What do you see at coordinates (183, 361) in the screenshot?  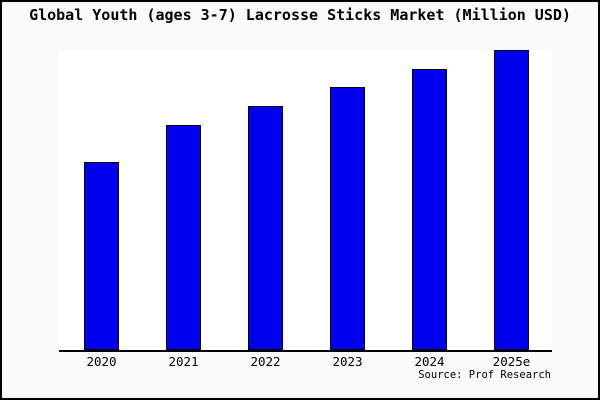 I see `x-tick-label-2021: 2021` at bounding box center [183, 361].